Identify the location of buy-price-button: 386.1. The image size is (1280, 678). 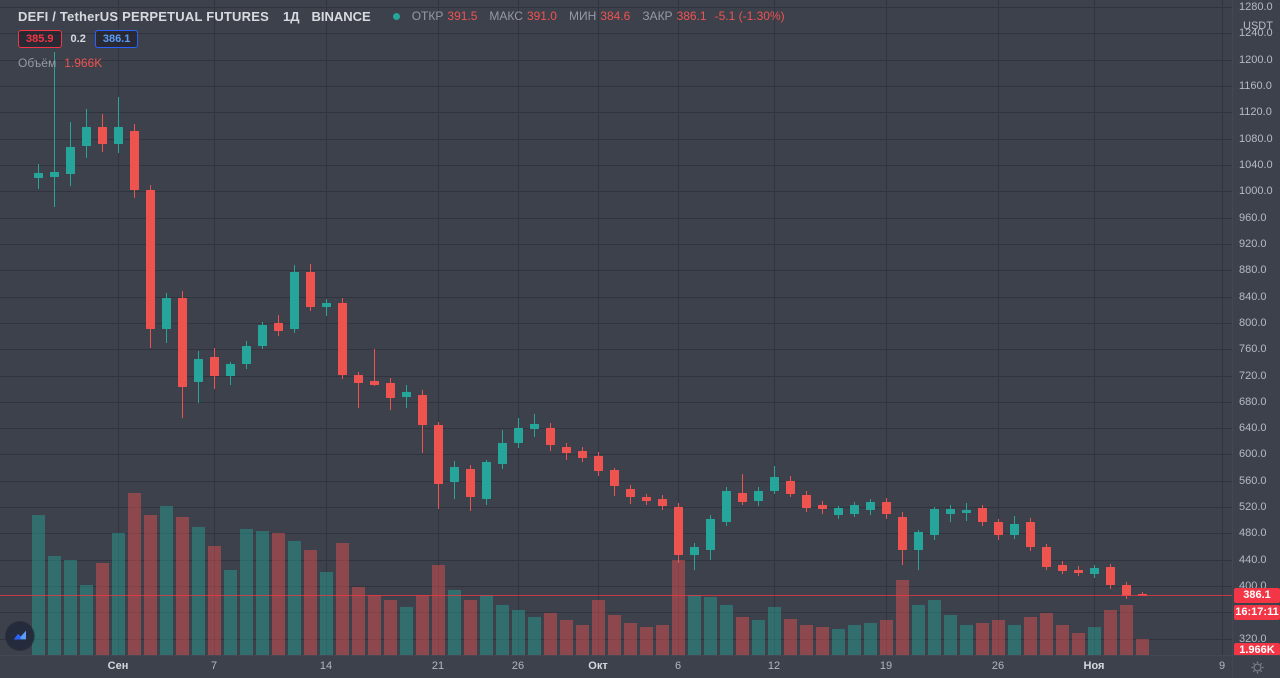
(116, 39).